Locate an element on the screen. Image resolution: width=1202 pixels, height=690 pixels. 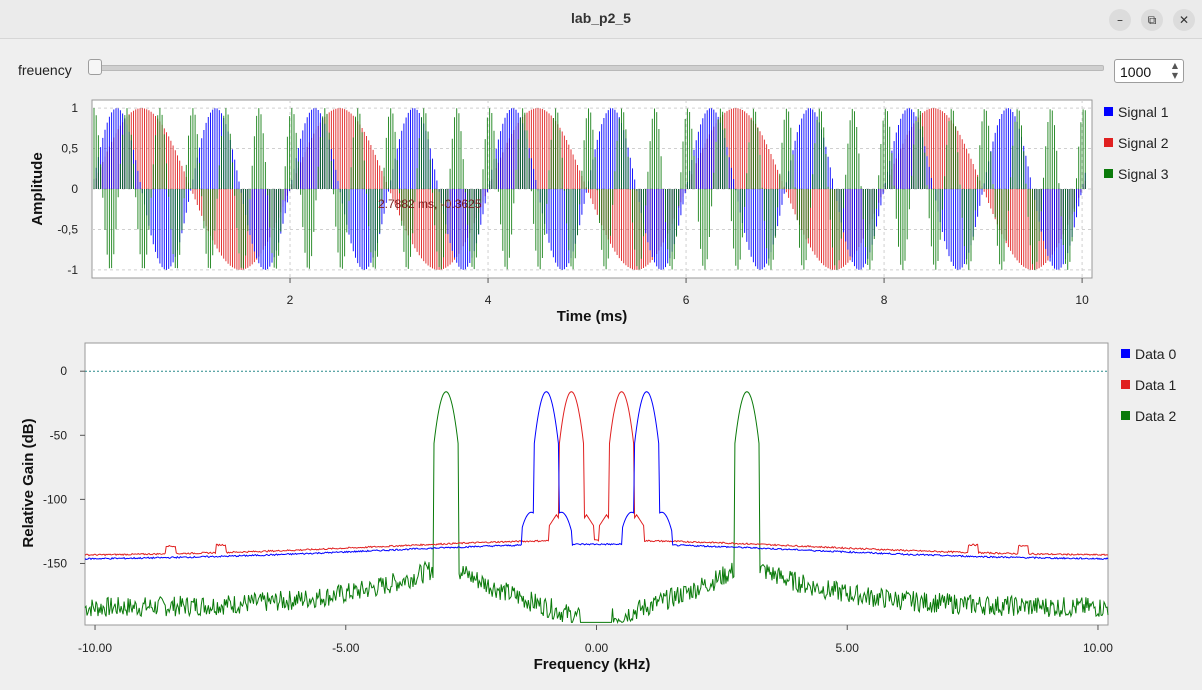
freq-legend: Data 0 Data 1 Data 2 is located at coordinates (1148, 385).